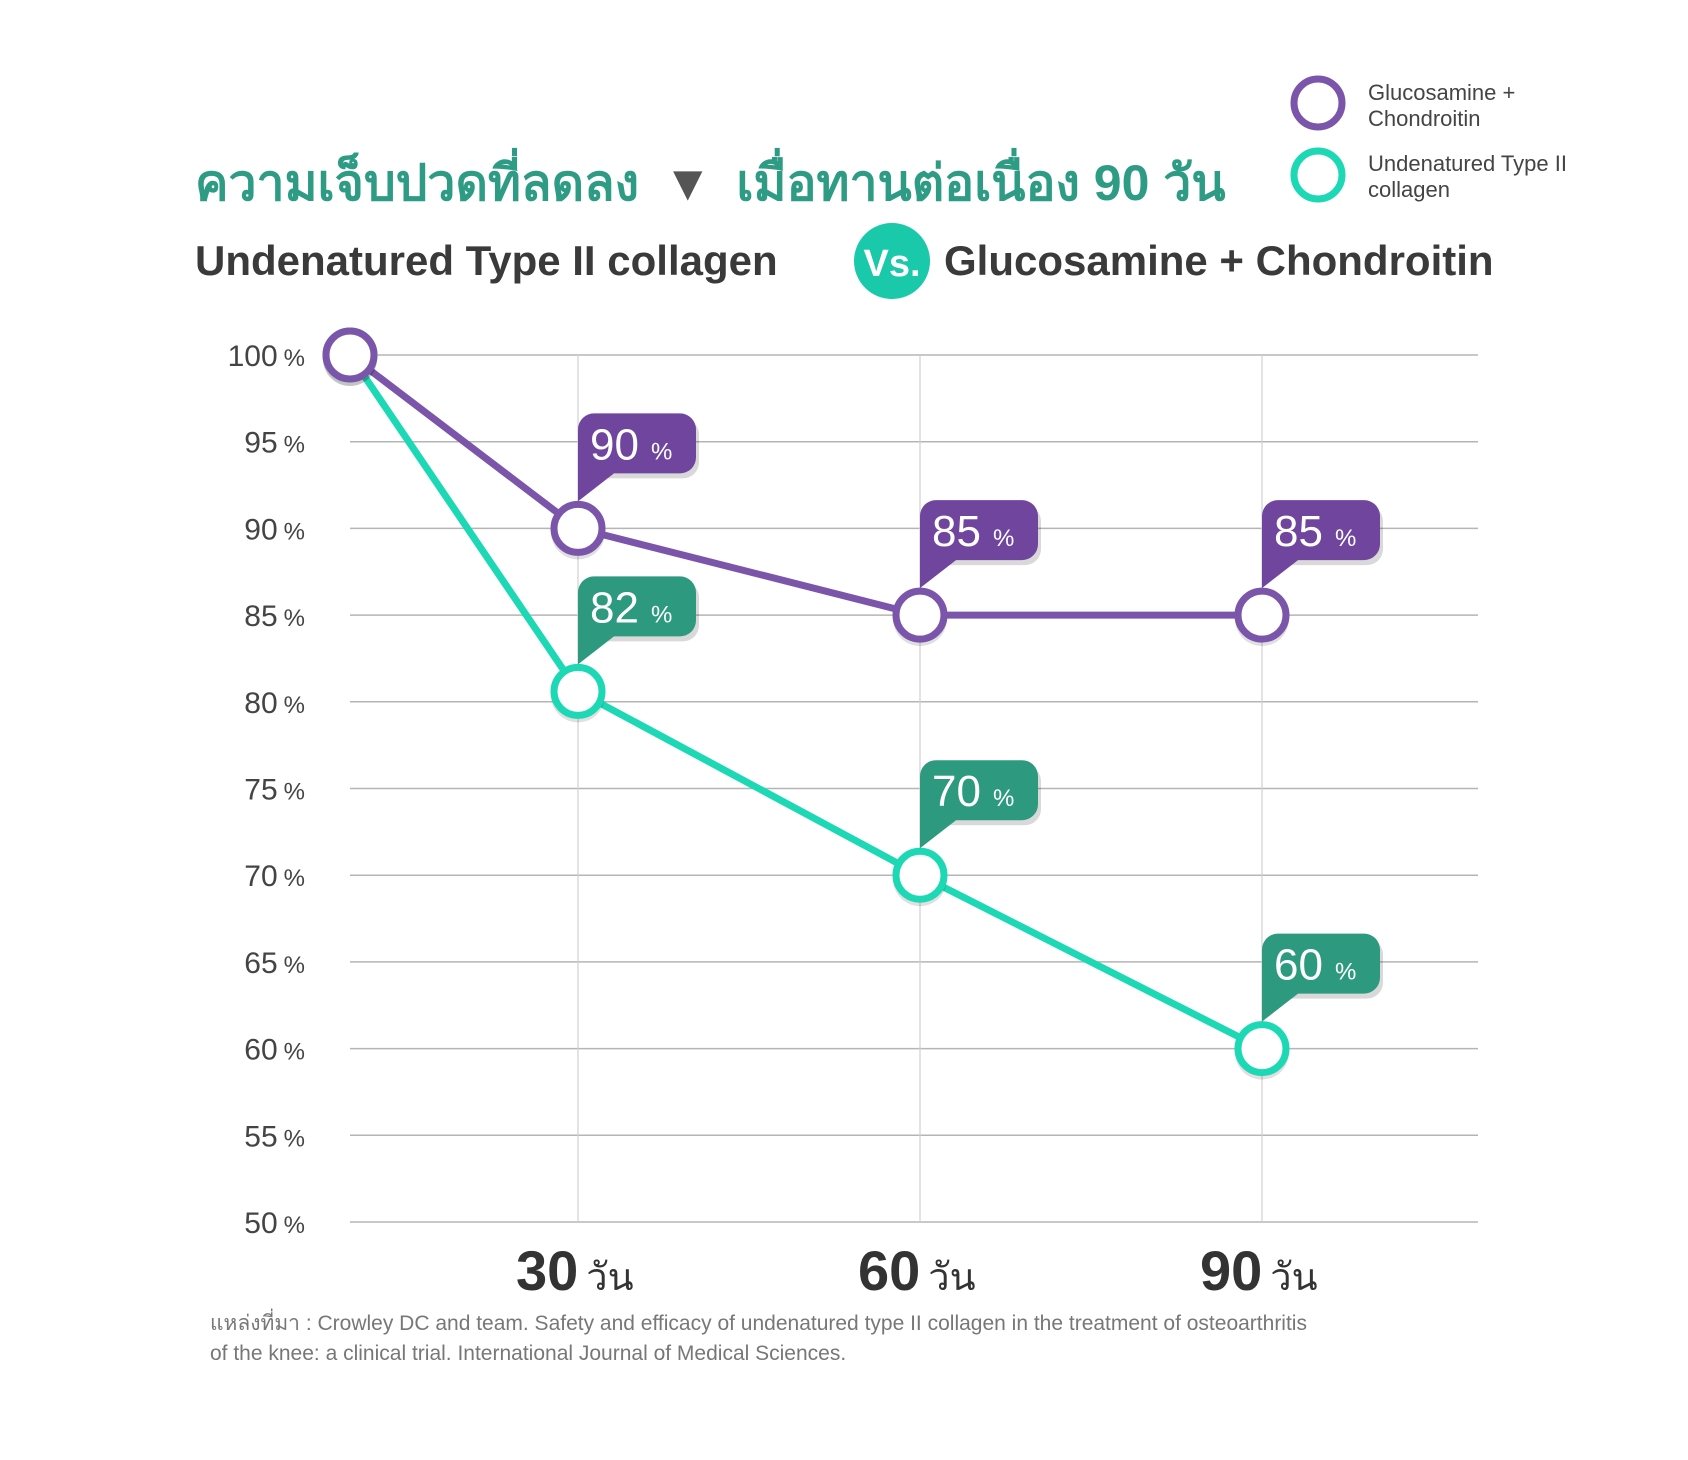  Describe the element at coordinates (631, 607) in the screenshot. I see `svg-text: 82%` at that location.